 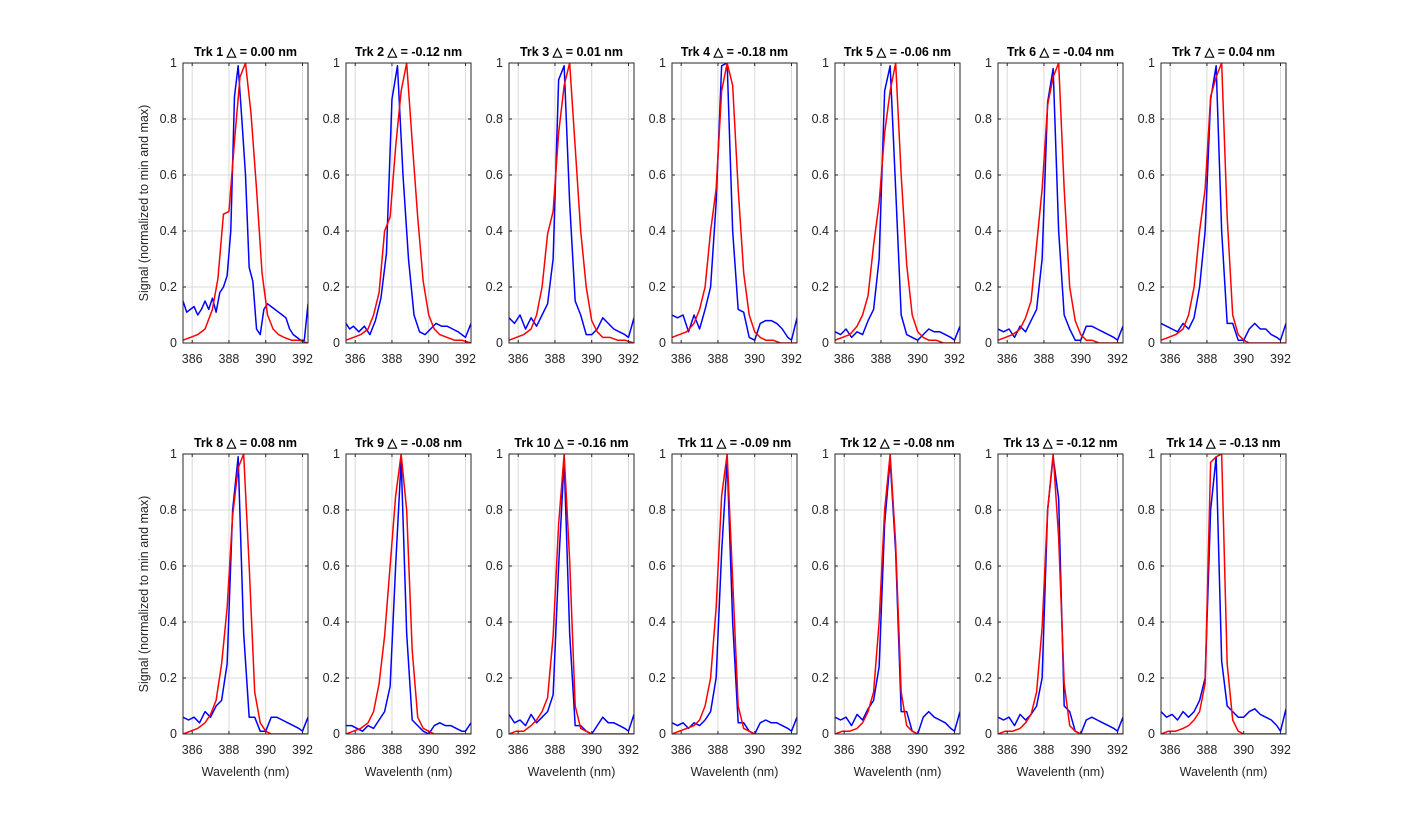 What do you see at coordinates (897, 52) in the screenshot?
I see `subplot-title: Trk 5 △ = -0.06 nm` at bounding box center [897, 52].